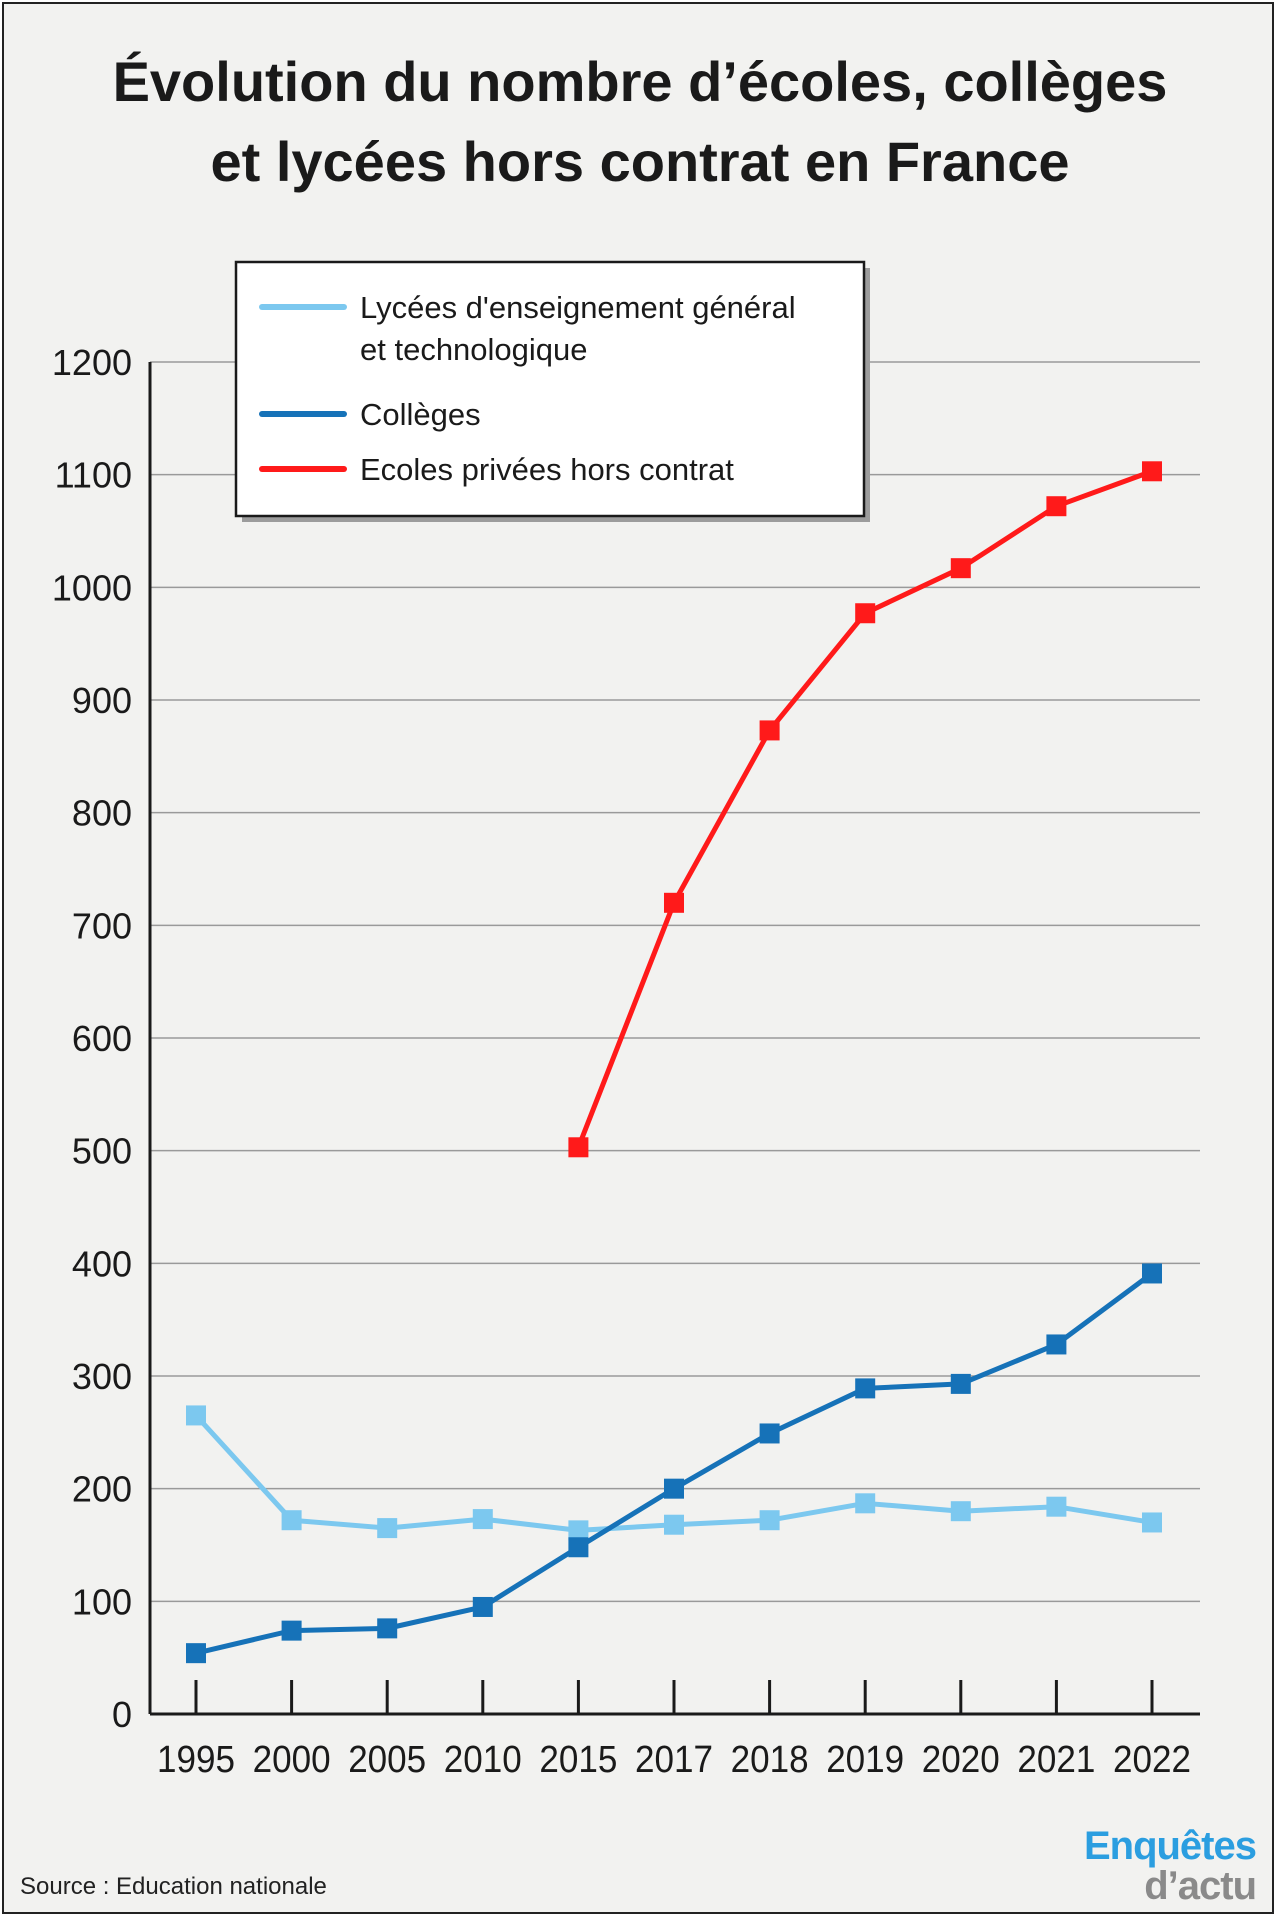 The image size is (1280, 1920). Describe the element at coordinates (1056, 1760) in the screenshot. I see `x-tick-label: 2021` at that location.